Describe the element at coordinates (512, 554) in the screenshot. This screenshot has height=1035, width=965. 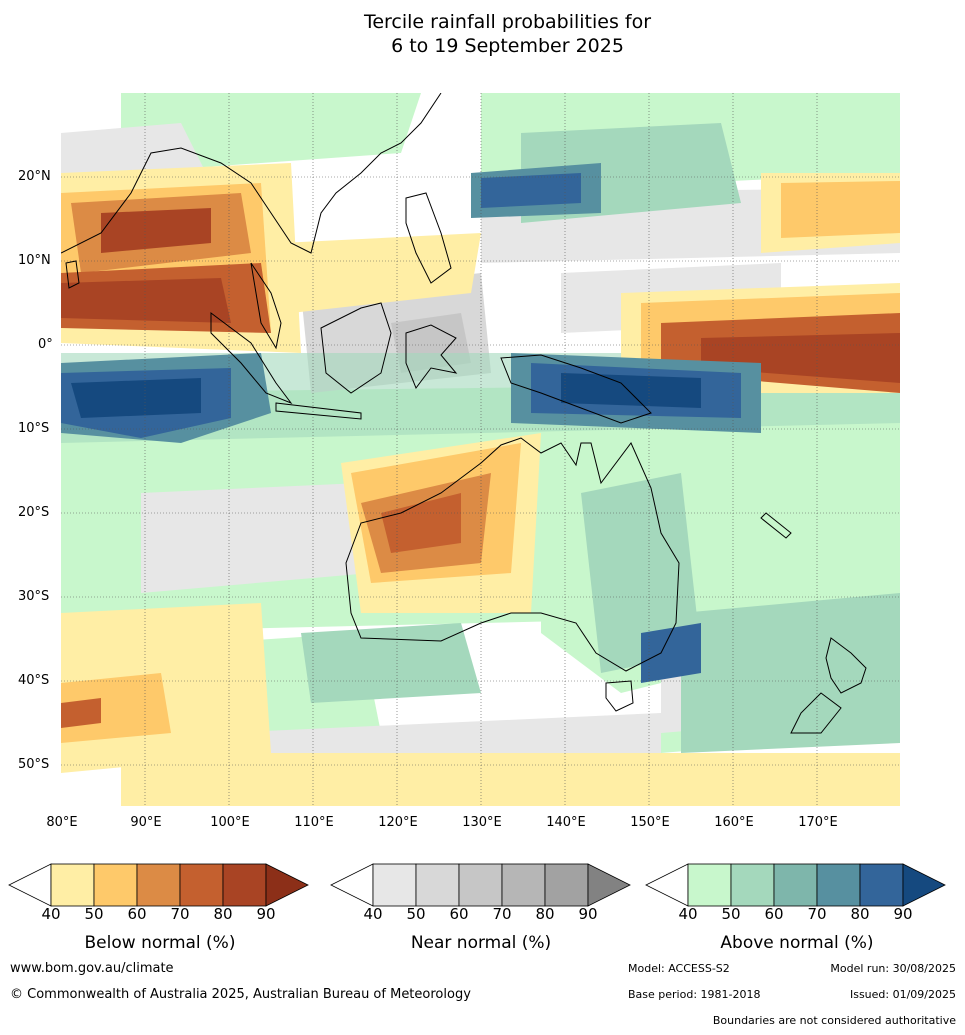
I see `australia-coastline` at that location.